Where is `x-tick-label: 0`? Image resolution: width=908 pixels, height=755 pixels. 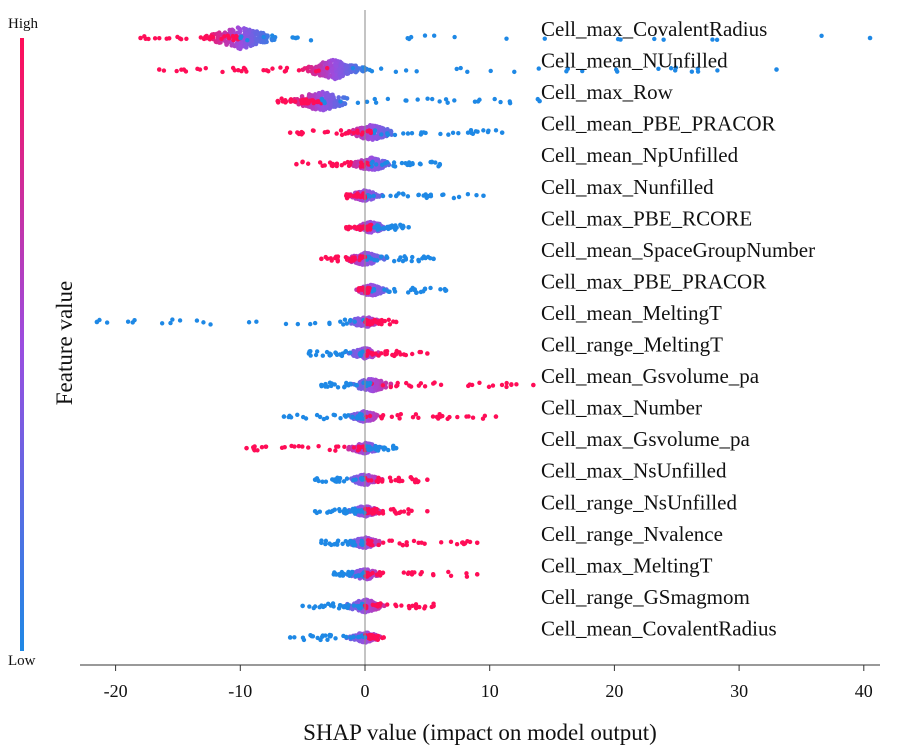
x-tick-label: 0 is located at coordinates (365, 691).